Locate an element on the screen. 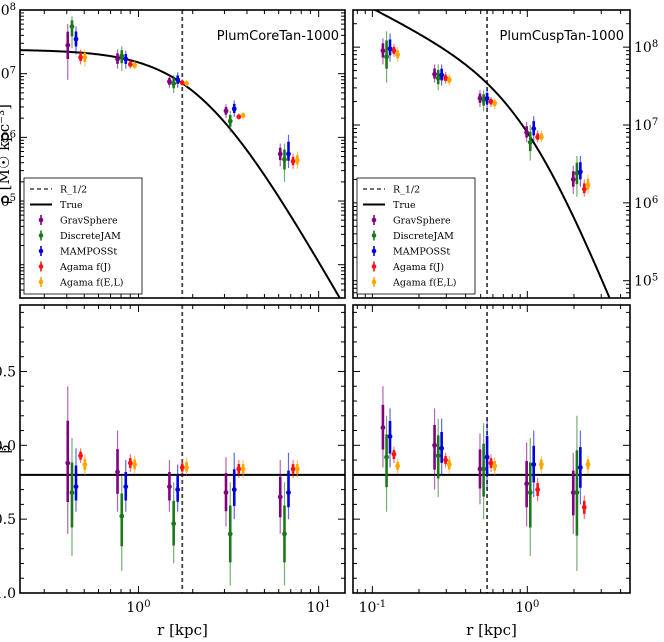  y-tick-label: 106 is located at coordinates (8, 138).